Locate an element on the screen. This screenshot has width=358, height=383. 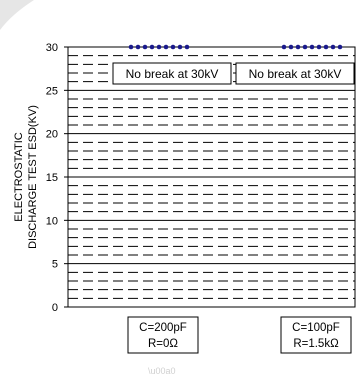
y-tick-label: 0 is located at coordinates (55, 308).